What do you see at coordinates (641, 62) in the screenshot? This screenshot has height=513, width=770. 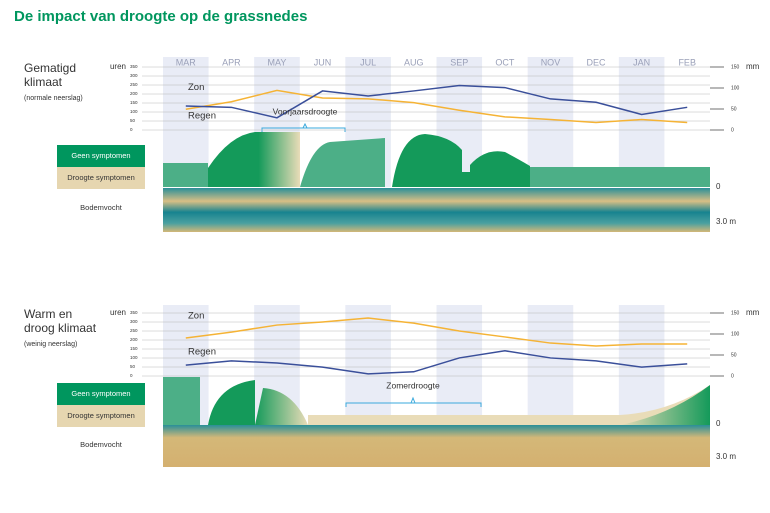 I see `month-label: JAN` at bounding box center [641, 62].